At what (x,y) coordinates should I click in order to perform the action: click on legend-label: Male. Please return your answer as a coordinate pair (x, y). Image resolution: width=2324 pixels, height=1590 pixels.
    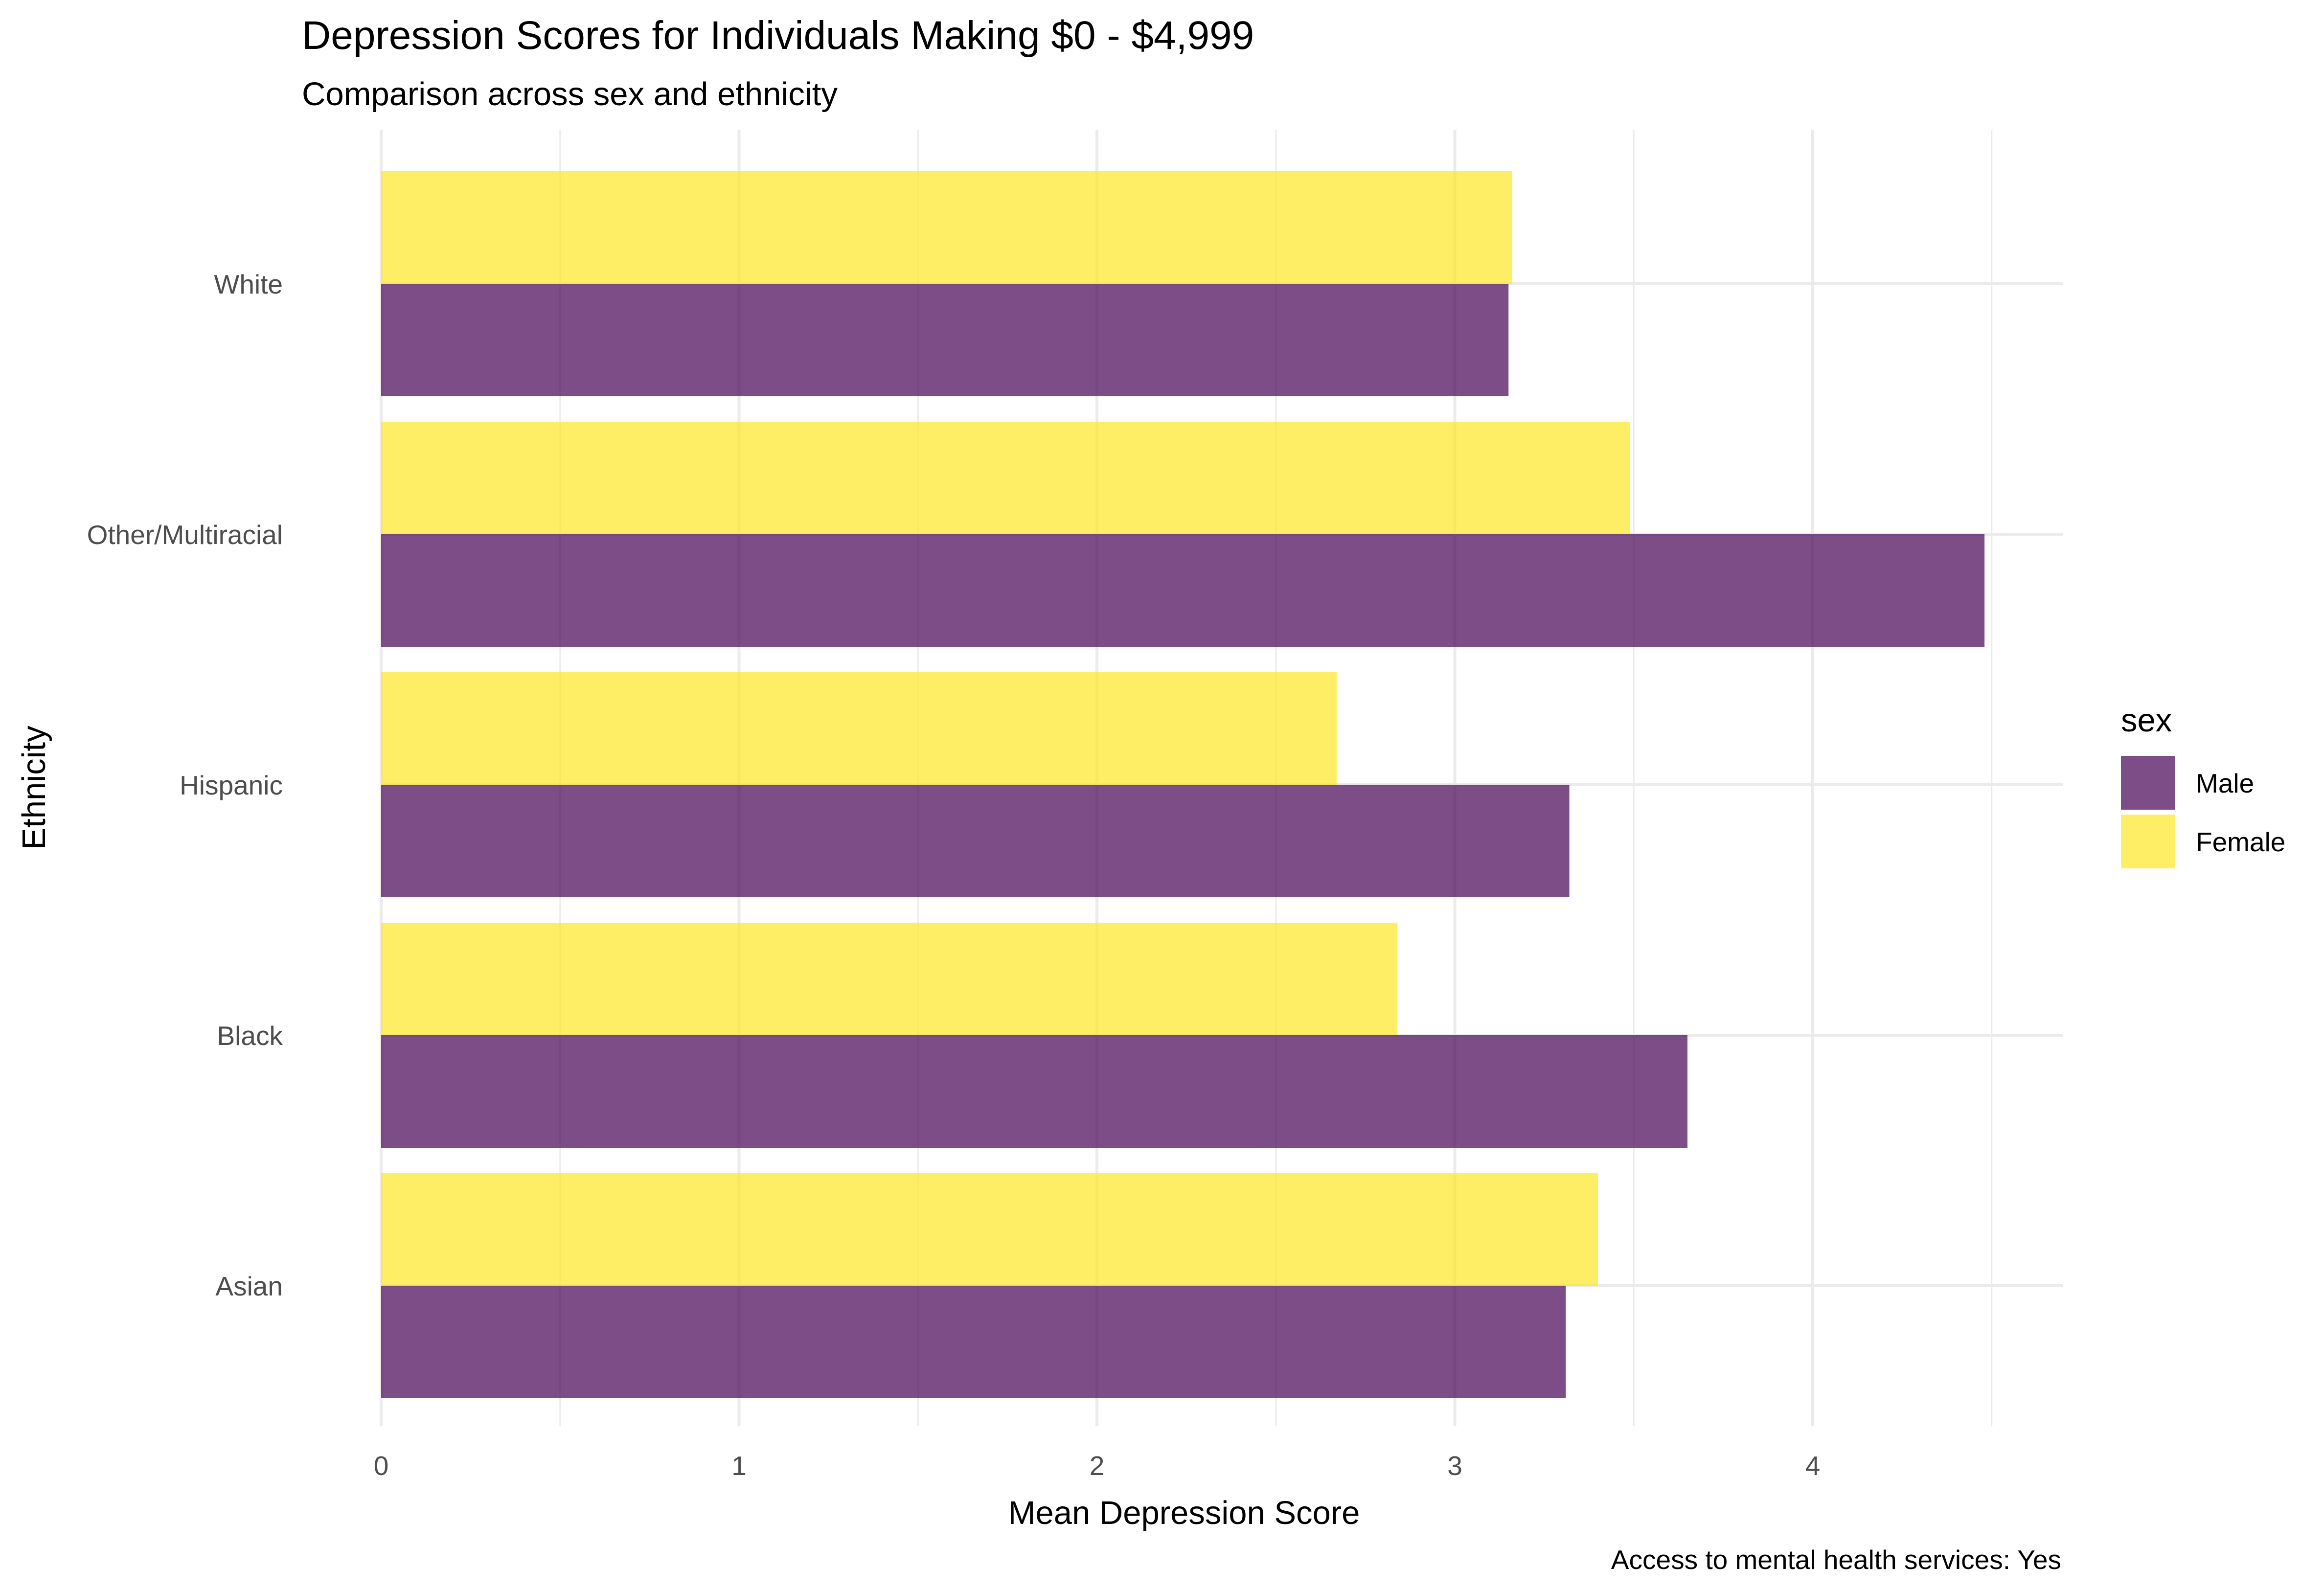
    Looking at the image, I should click on (2225, 783).